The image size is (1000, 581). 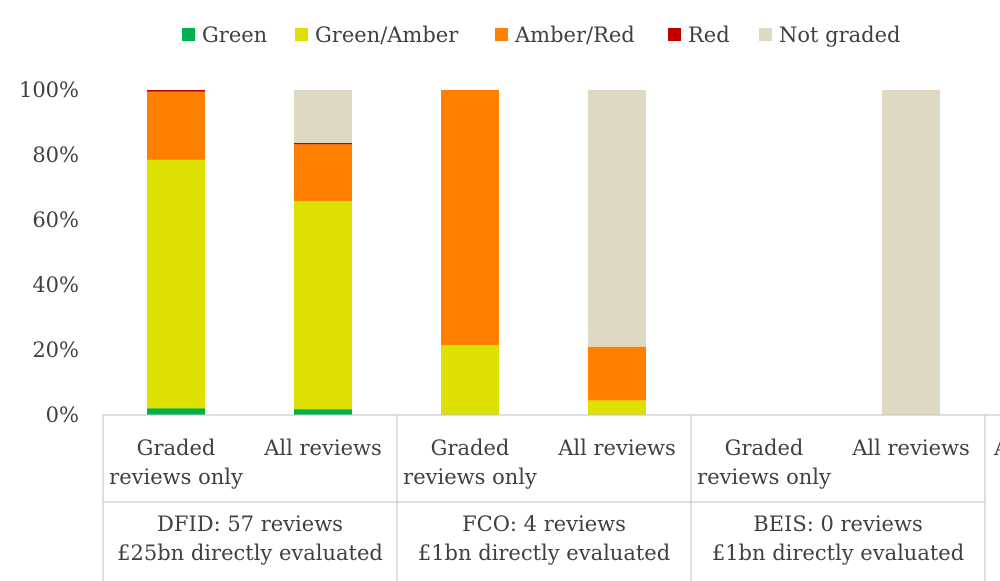 What do you see at coordinates (387, 35) in the screenshot?
I see `legend-label-1: Green/Amber` at bounding box center [387, 35].